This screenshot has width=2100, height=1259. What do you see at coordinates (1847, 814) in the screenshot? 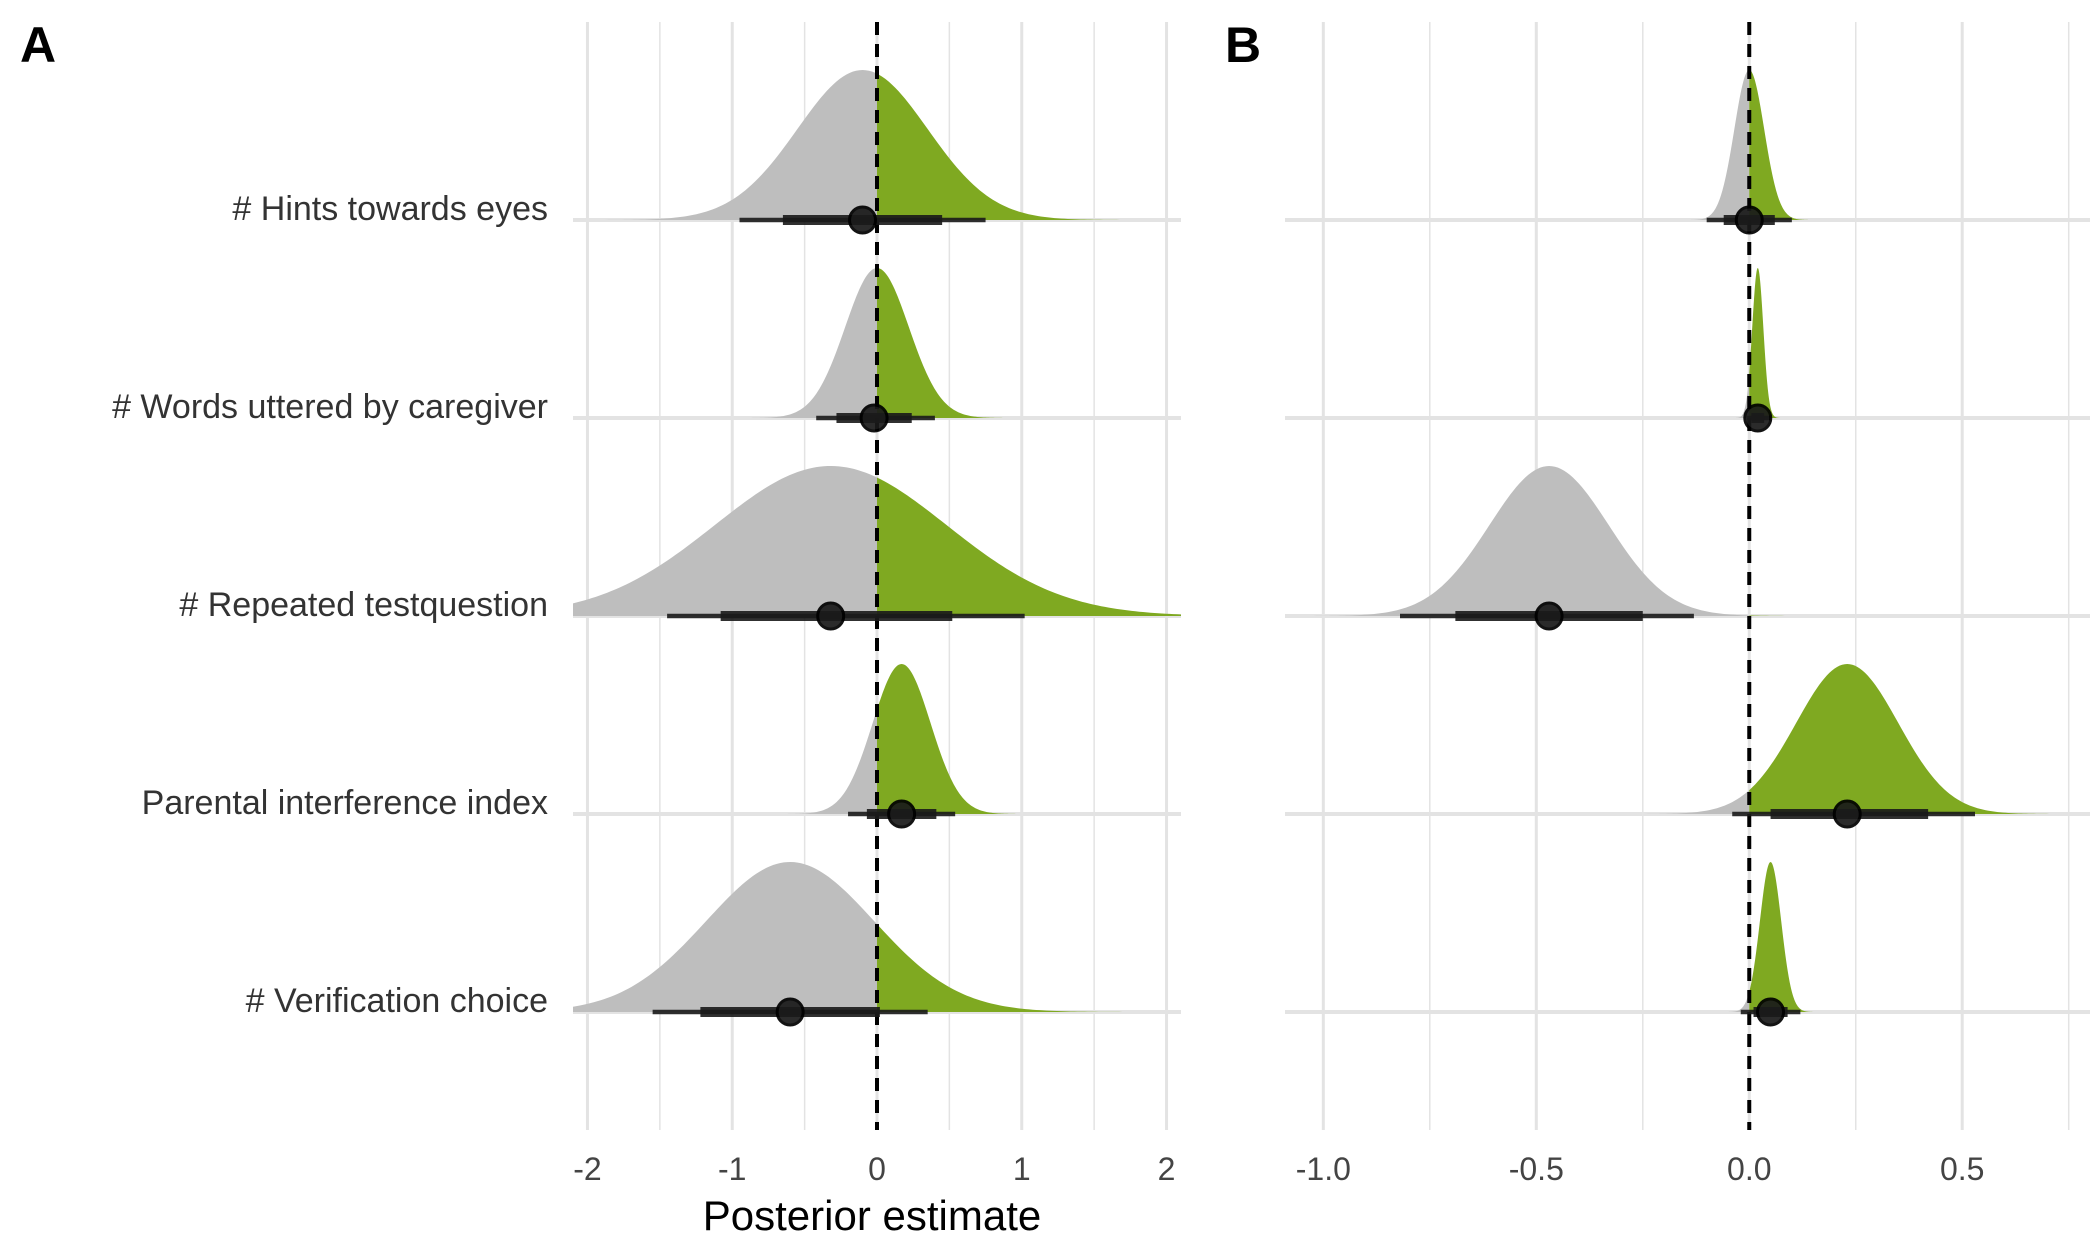
I see `panel-b-point-estimate-parental-interference-index` at bounding box center [1847, 814].